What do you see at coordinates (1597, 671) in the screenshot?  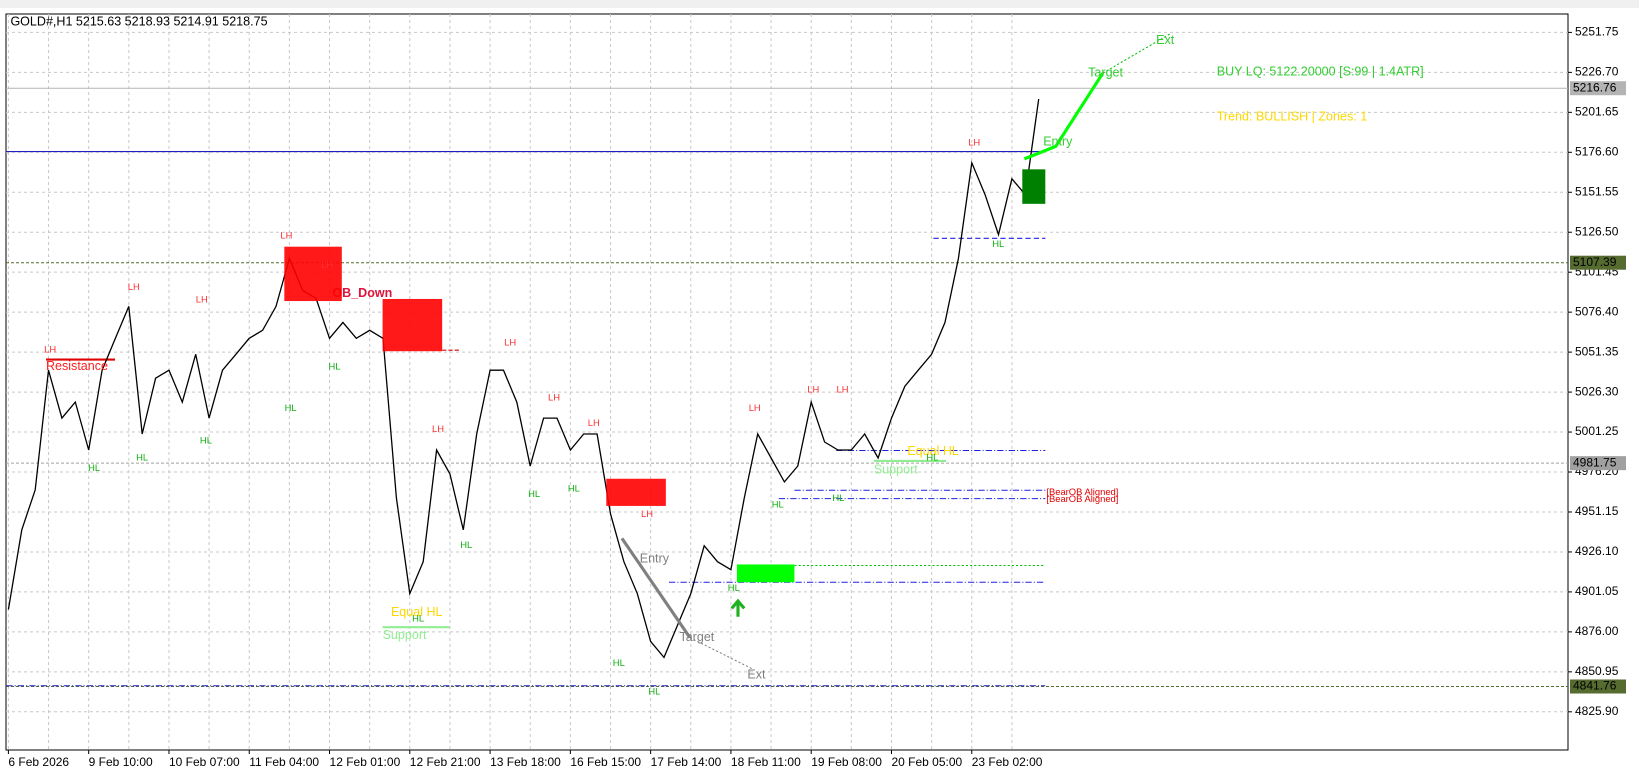 I see `y-tick-label: 4850.95` at bounding box center [1597, 671].